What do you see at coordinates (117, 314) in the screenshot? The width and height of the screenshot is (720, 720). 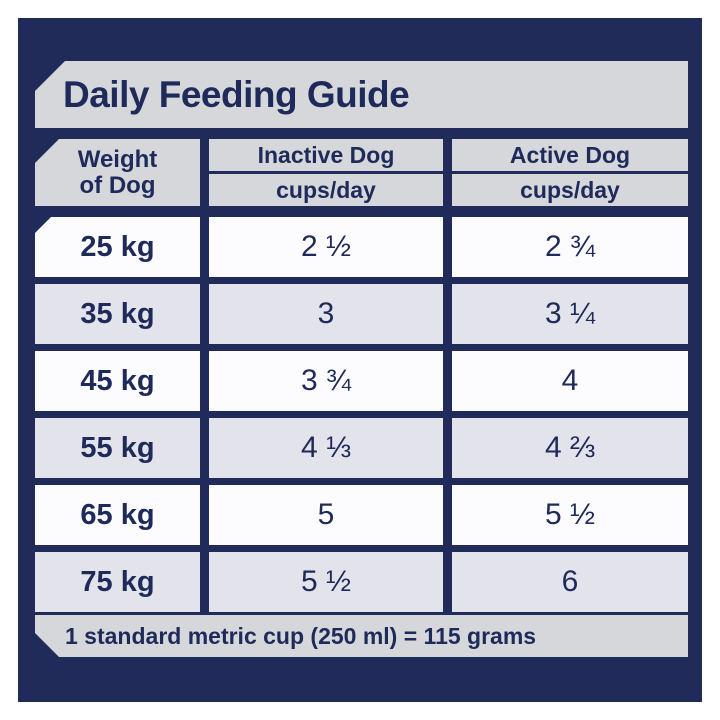 I see `weight-cell: 35 kg` at bounding box center [117, 314].